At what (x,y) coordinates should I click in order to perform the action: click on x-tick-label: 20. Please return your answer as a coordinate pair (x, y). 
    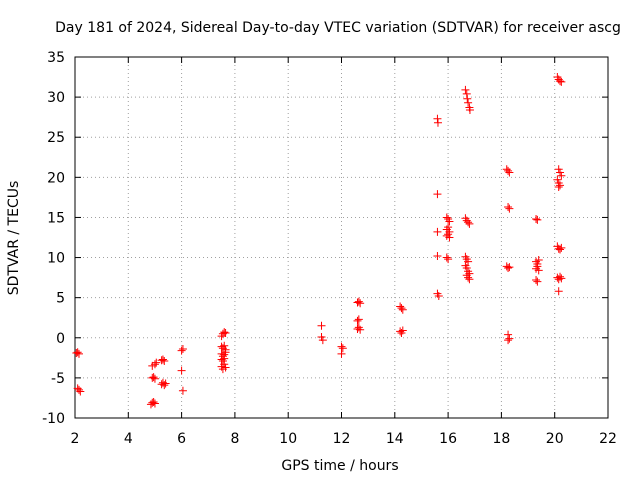
    Looking at the image, I should click on (555, 439).